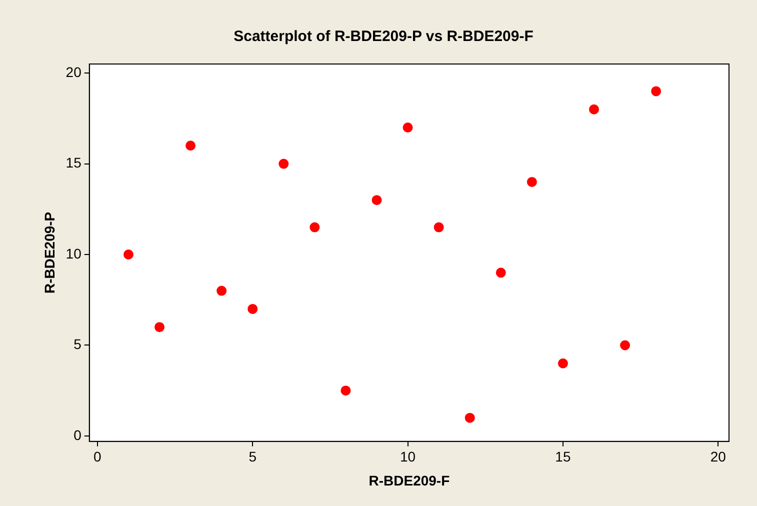  What do you see at coordinates (78, 434) in the screenshot?
I see `y-tick-label: 0` at bounding box center [78, 434].